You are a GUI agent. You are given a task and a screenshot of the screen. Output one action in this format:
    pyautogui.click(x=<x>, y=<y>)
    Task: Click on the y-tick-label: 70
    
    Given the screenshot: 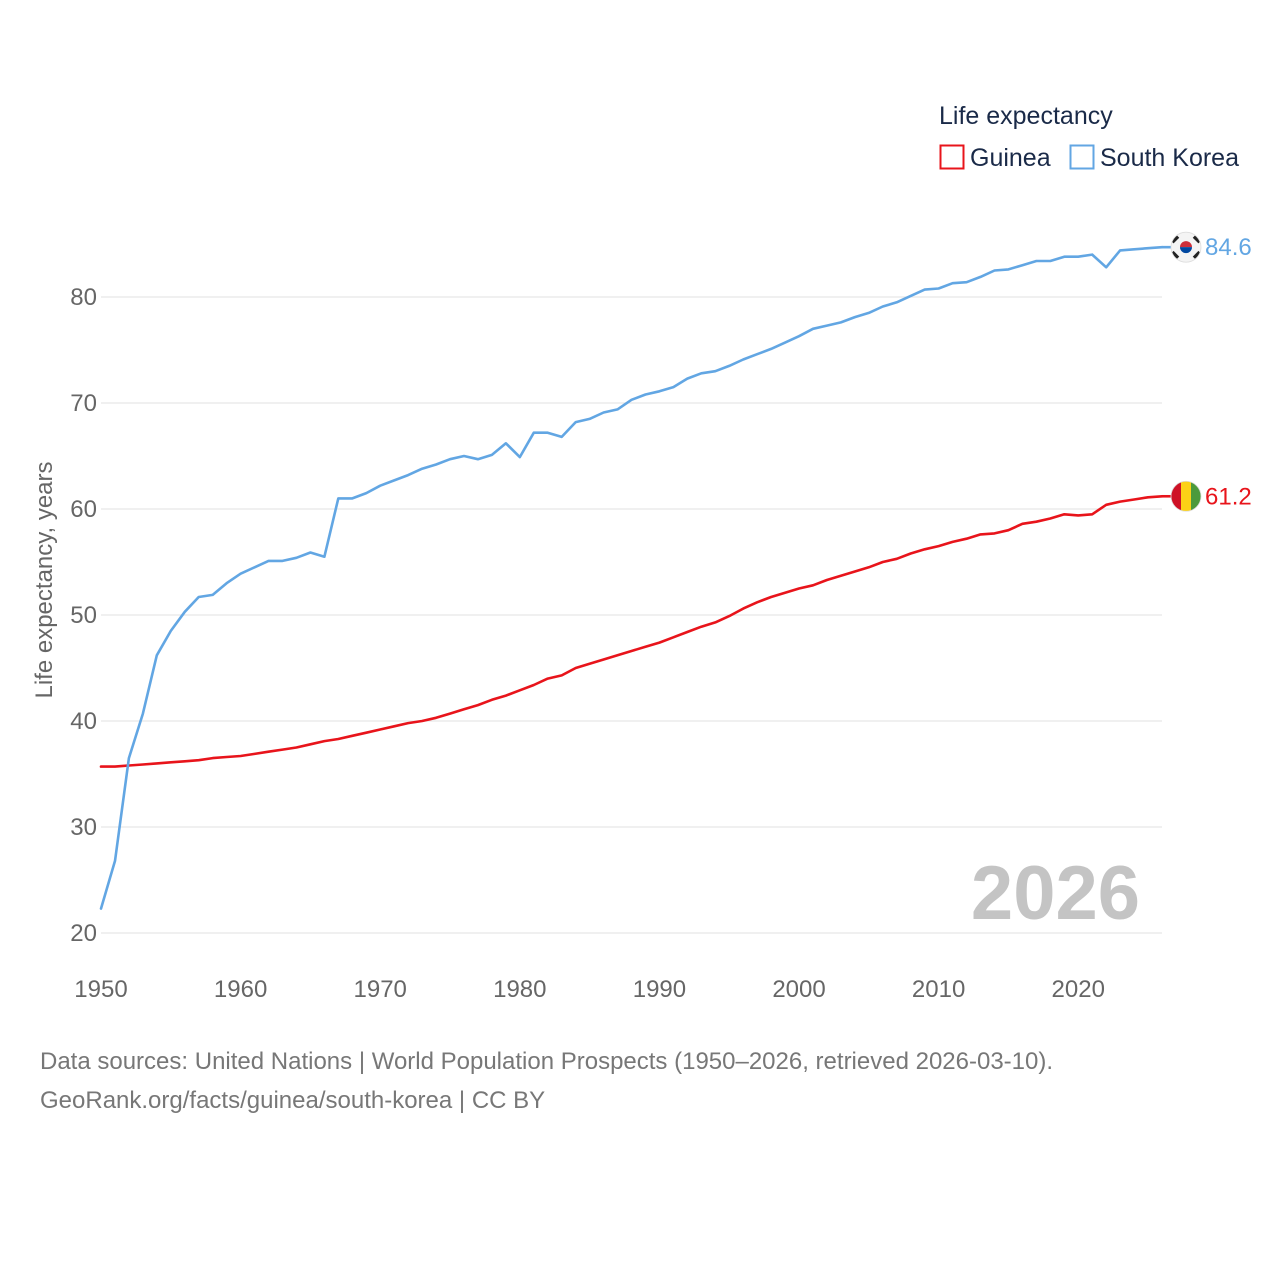 What is the action you would take?
    pyautogui.click(x=83, y=403)
    